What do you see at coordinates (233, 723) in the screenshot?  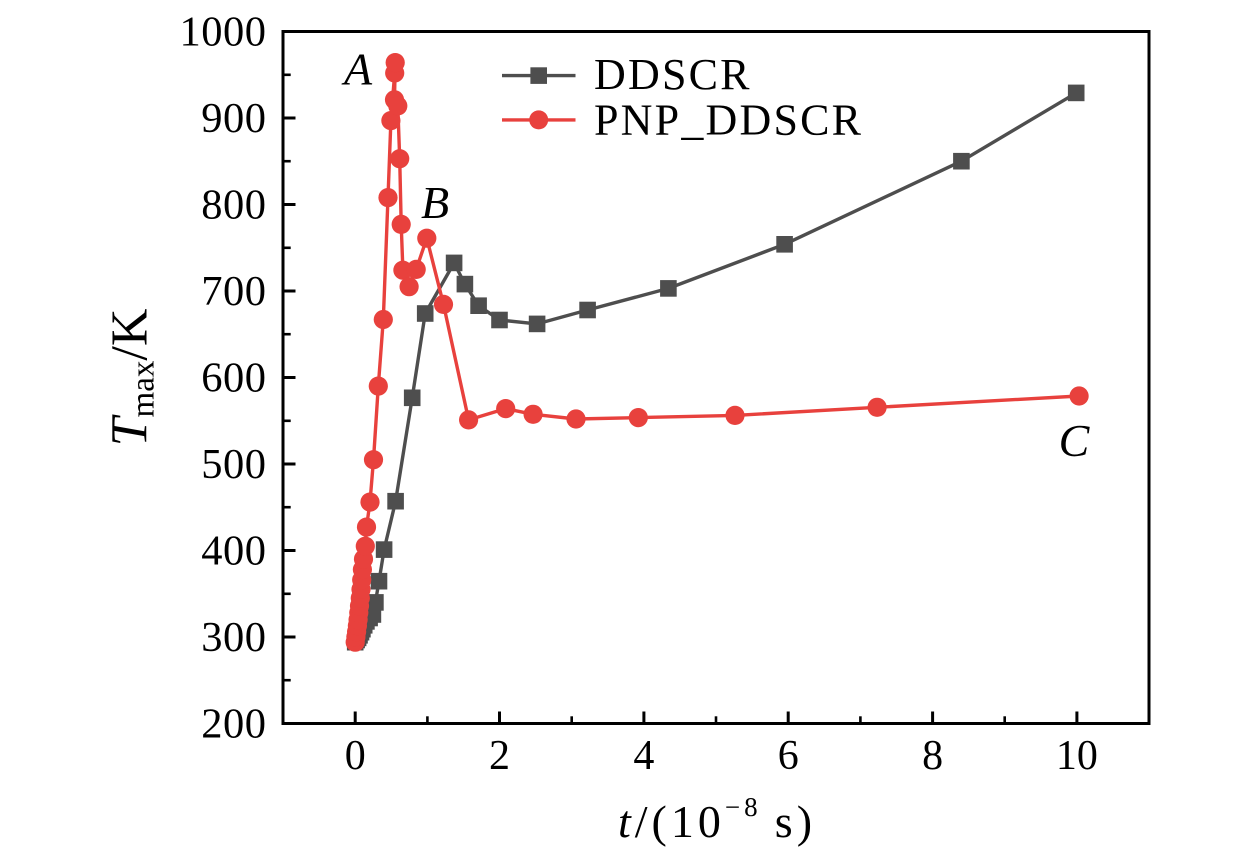 I see `svg-text: 200` at bounding box center [233, 723].